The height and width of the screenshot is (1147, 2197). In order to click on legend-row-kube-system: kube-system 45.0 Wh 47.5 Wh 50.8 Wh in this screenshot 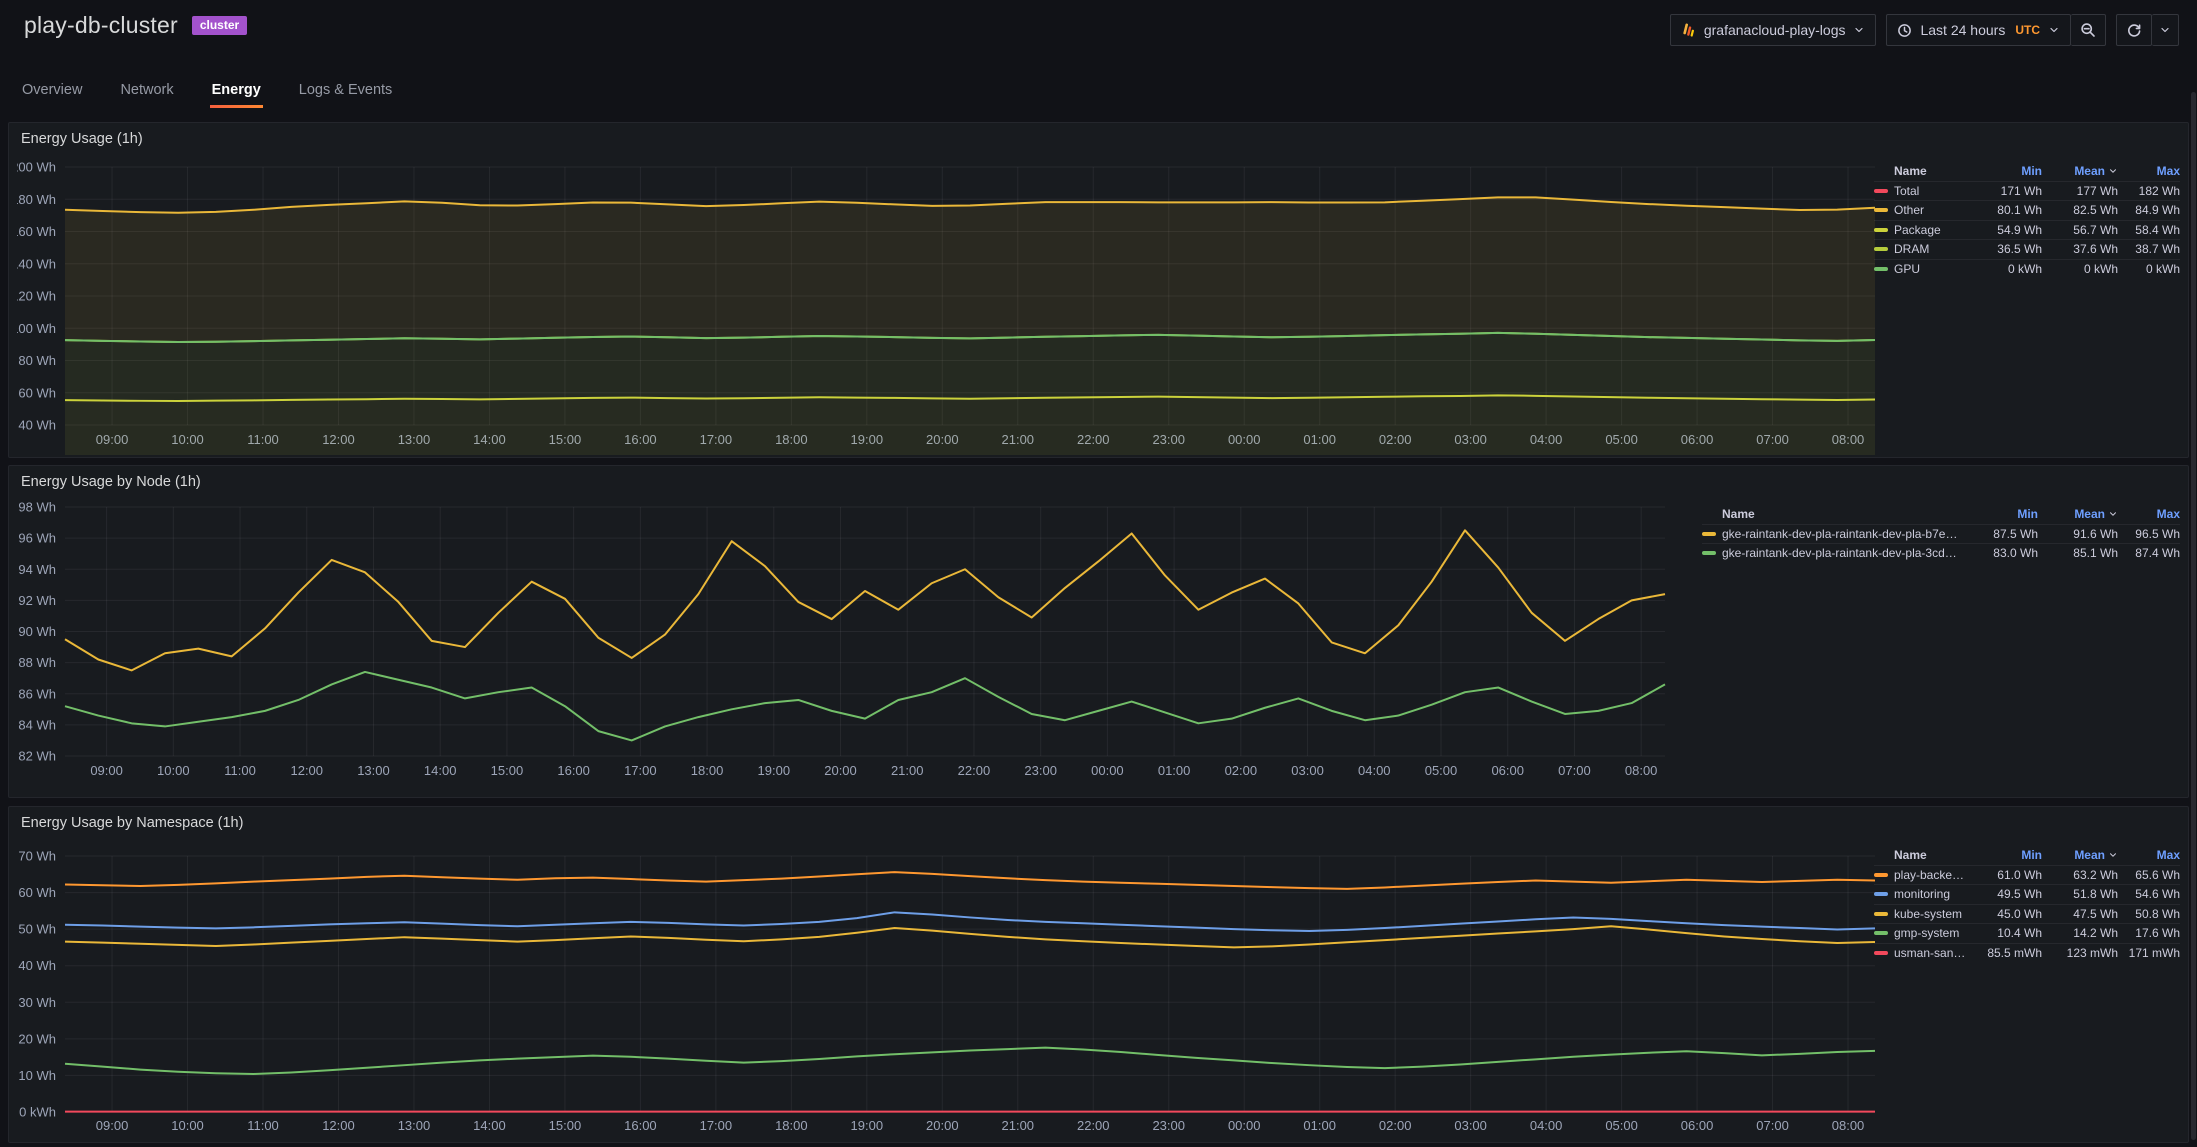, I will do `click(2027, 913)`.